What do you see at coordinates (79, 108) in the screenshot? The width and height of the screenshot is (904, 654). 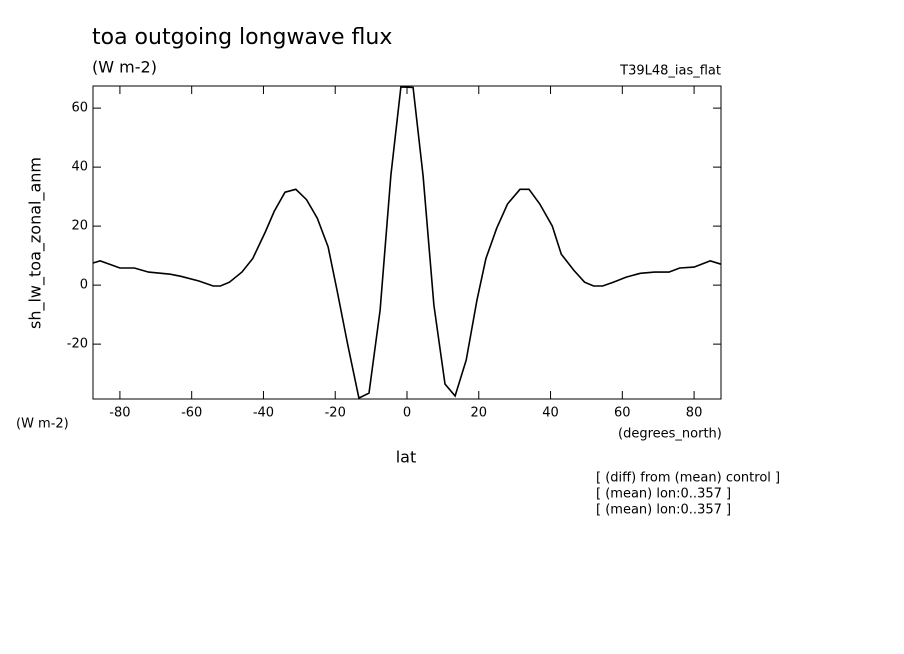 I see `y-tick-label: 60` at bounding box center [79, 108].